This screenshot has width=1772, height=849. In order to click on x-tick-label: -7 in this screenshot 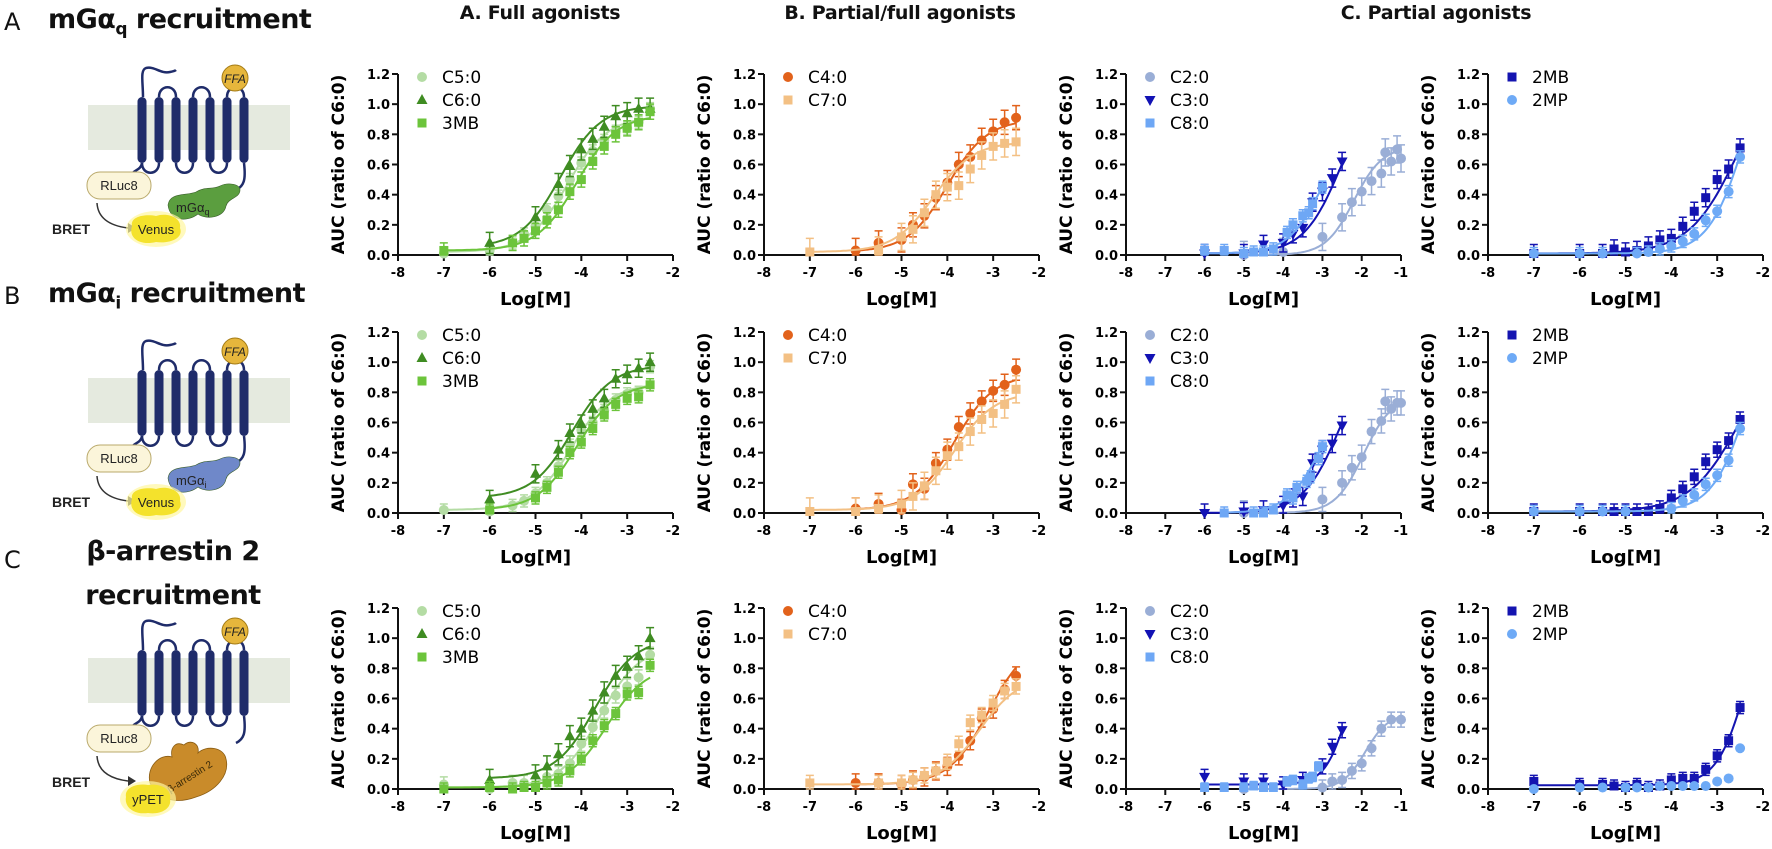, I will do `click(1534, 531)`.